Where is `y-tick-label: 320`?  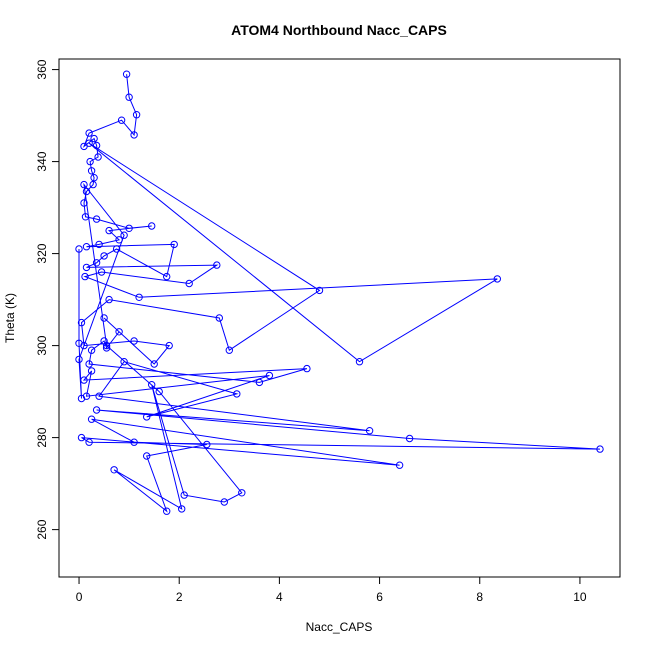 y-tick-label: 320 is located at coordinates (42, 253).